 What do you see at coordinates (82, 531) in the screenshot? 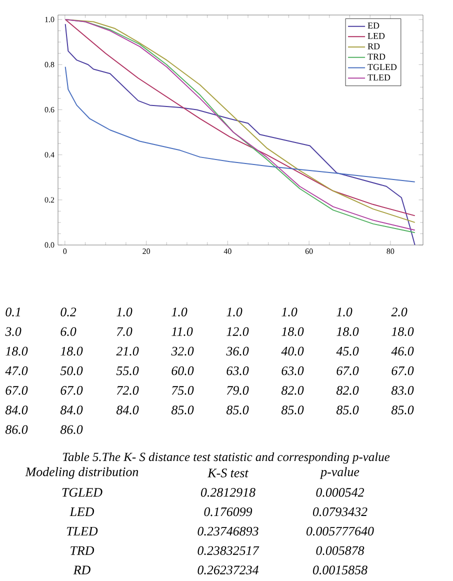
I see `text: TLED` at bounding box center [82, 531].